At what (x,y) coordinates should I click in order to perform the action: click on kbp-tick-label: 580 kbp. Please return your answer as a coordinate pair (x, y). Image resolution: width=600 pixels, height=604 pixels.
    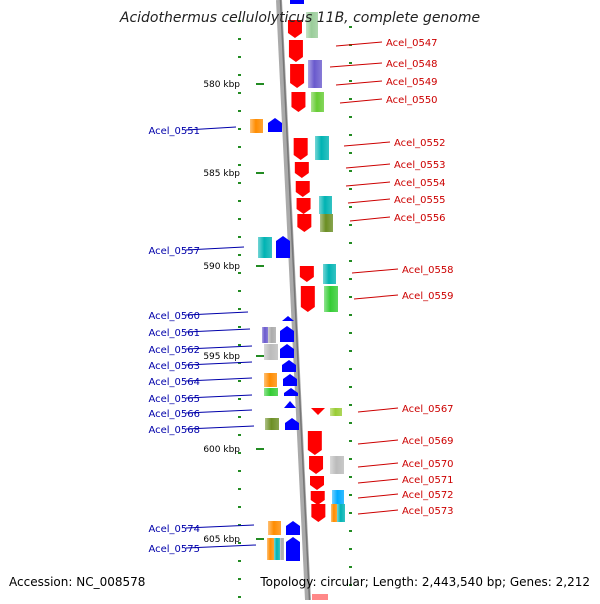
    Looking at the image, I should click on (221, 85).